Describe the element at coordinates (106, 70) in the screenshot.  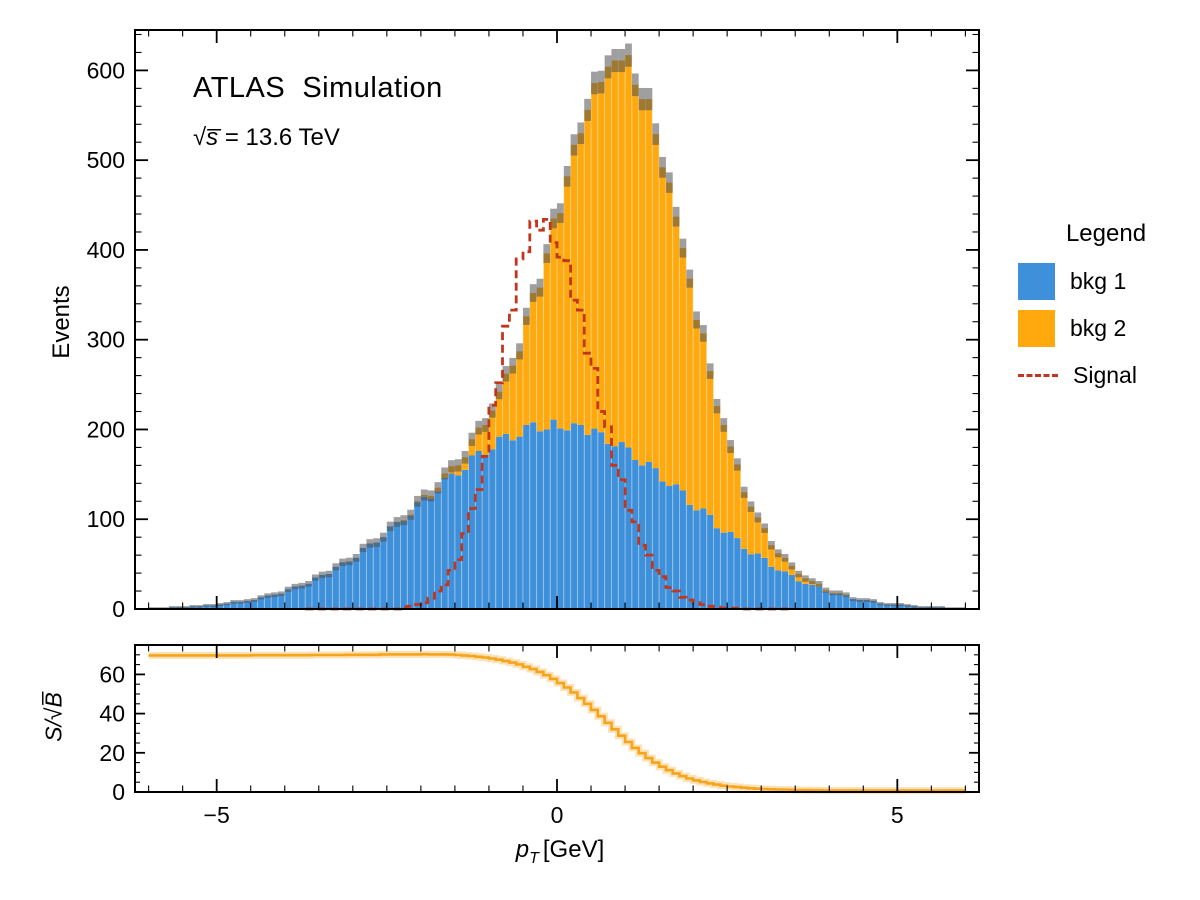
I see `main-ytick-label: 600` at that location.